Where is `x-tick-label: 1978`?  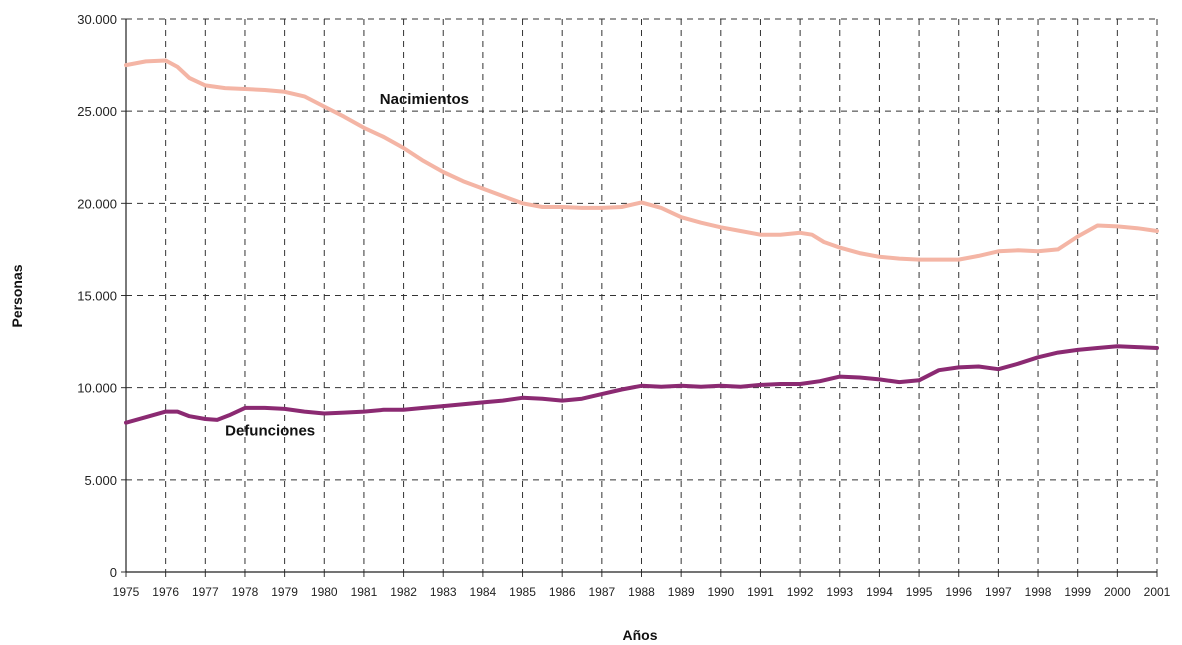
x-tick-label: 1978 is located at coordinates (245, 592).